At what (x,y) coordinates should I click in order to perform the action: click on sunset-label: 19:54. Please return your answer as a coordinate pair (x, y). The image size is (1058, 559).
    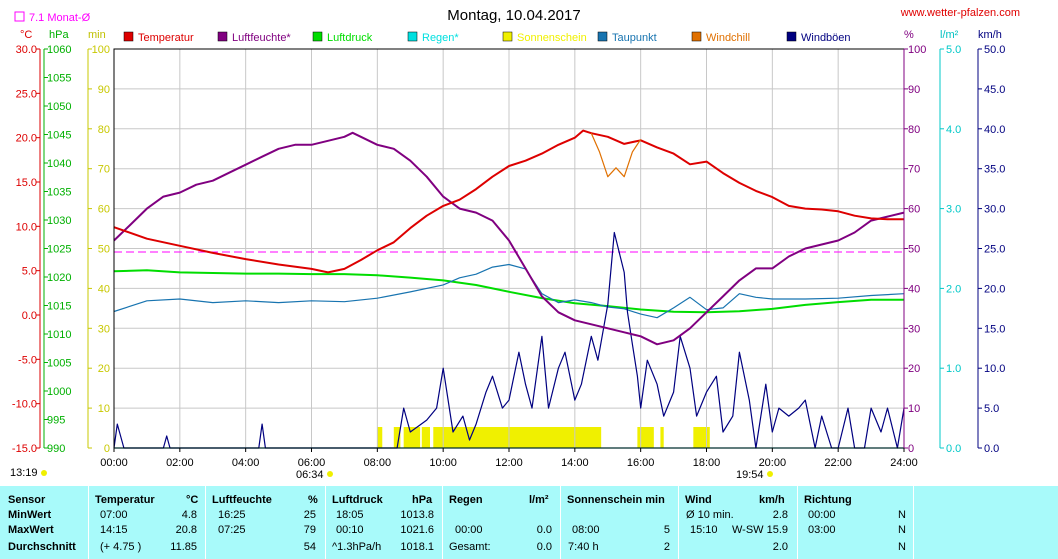
    Looking at the image, I should click on (750, 475).